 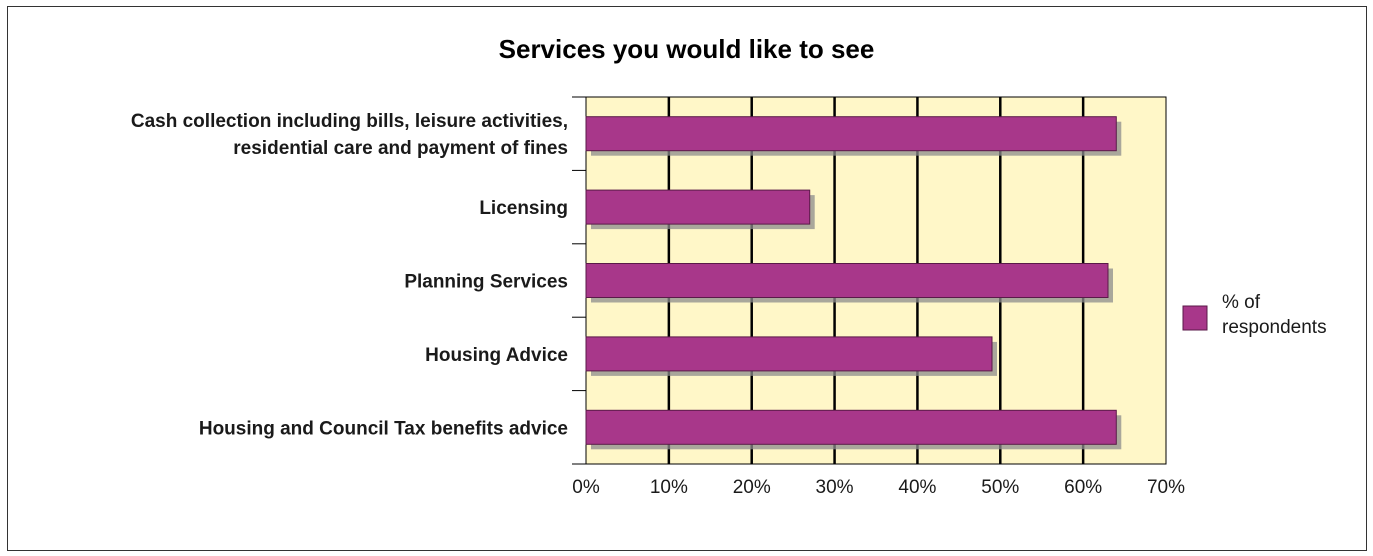 I want to click on legend-label: % of, so click(x=1241, y=302).